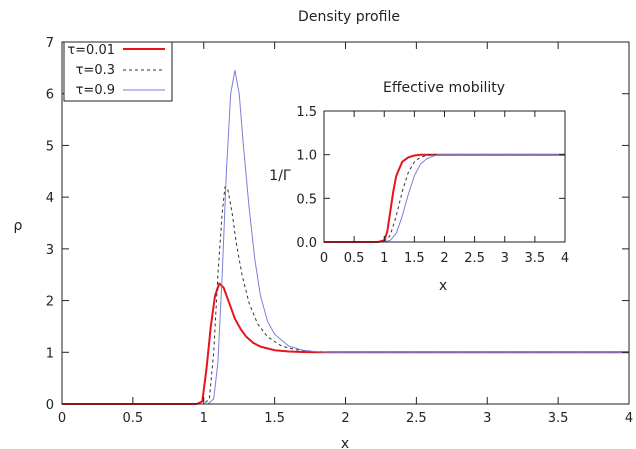 Image resolution: width=636 pixels, height=449 pixels. Describe the element at coordinates (116, 50) in the screenshot. I see `legend-entry-tau-0.01: τ=0.01` at that location.